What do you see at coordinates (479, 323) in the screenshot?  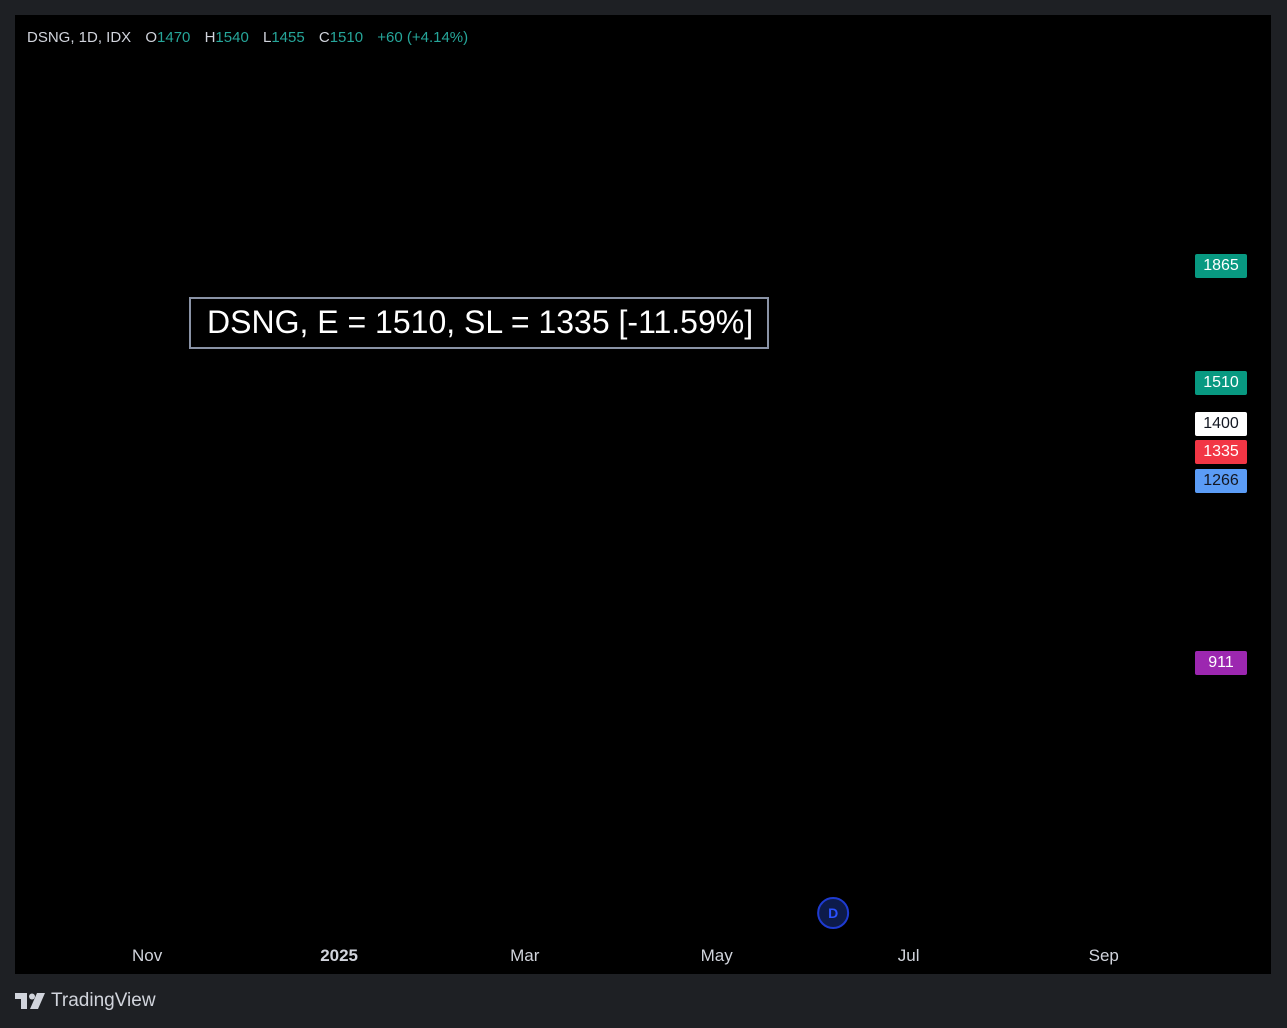 I see `trade-annotation: DSNG, E = 1510, SL = 1335 [-11.59%]` at bounding box center [479, 323].